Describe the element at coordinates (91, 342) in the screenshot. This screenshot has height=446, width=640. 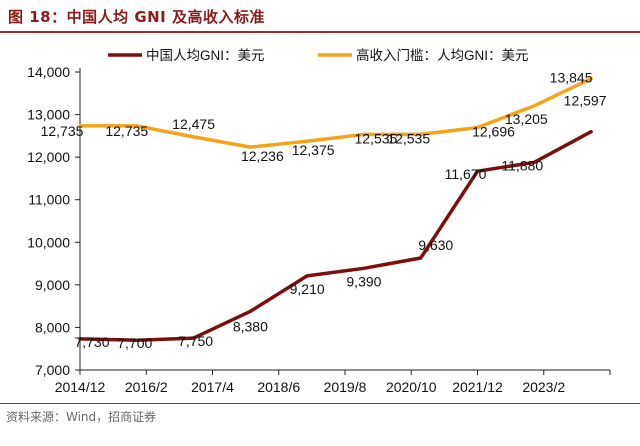
I see `data-label: 7,730` at that location.